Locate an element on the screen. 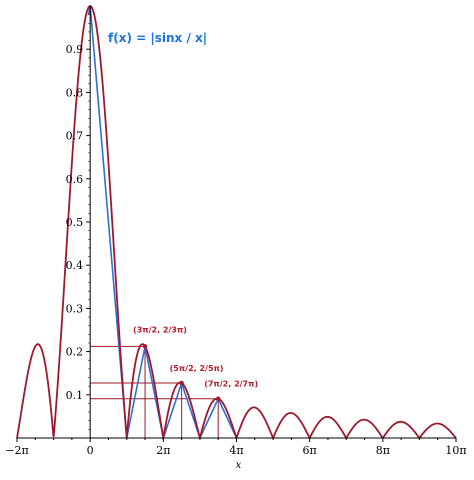 Image resolution: width=474 pixels, height=480 pixels. formula-annotation: f(x) = |sinx / x| is located at coordinates (157, 38).